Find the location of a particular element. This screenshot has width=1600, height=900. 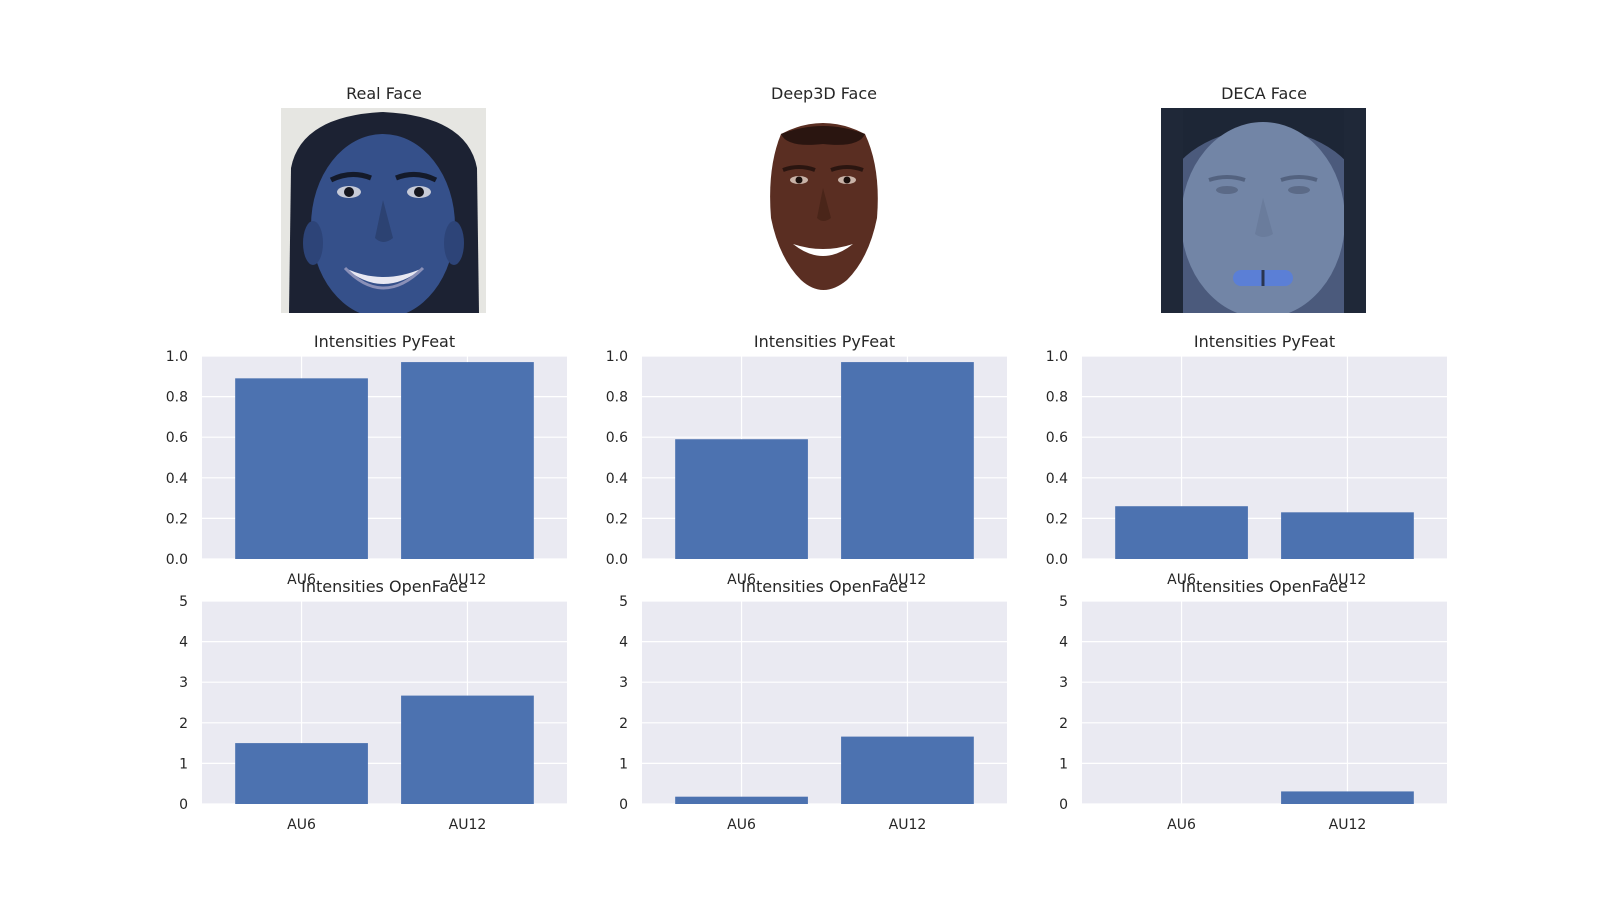

deep3d-face-title: Deep3D Face is located at coordinates (824, 93).